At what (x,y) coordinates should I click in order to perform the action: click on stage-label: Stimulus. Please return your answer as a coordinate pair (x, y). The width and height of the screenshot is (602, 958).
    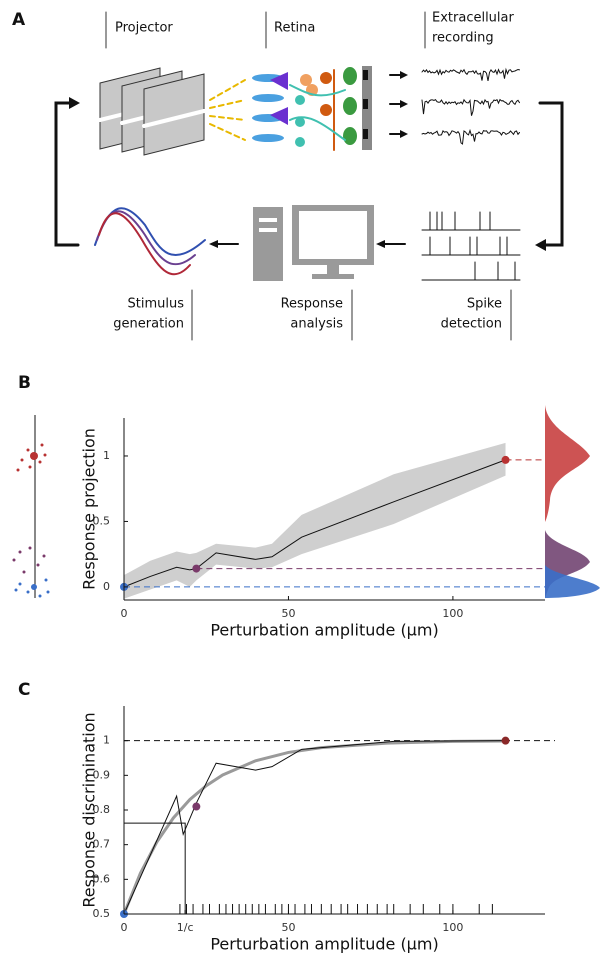
    Looking at the image, I should click on (156, 304).